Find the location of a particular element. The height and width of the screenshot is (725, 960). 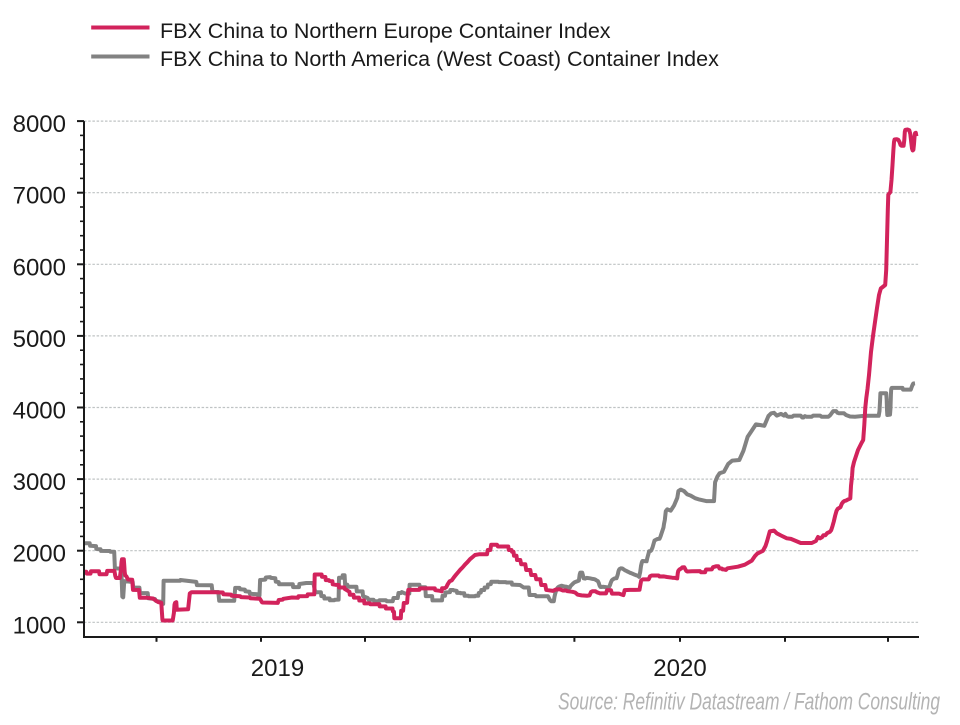

svg-text: 1000 is located at coordinates (39, 625).